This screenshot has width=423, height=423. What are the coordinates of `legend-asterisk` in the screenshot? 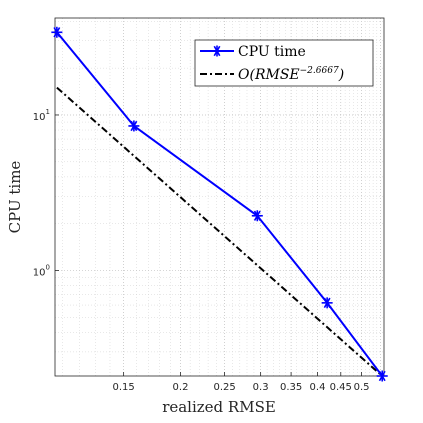 It's located at (217, 51).